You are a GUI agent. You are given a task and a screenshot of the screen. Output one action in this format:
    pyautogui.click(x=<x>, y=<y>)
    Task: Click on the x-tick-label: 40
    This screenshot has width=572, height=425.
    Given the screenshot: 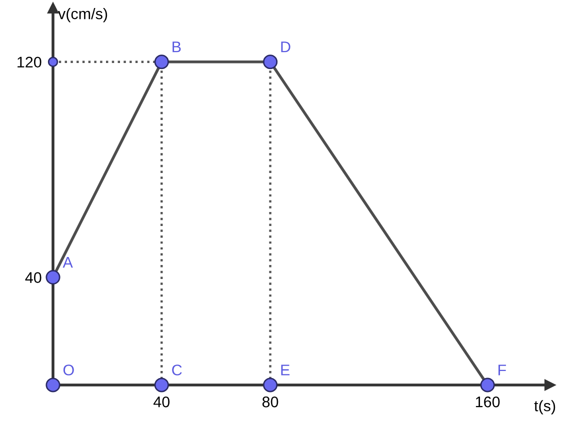 What is the action you would take?
    pyautogui.click(x=161, y=402)
    